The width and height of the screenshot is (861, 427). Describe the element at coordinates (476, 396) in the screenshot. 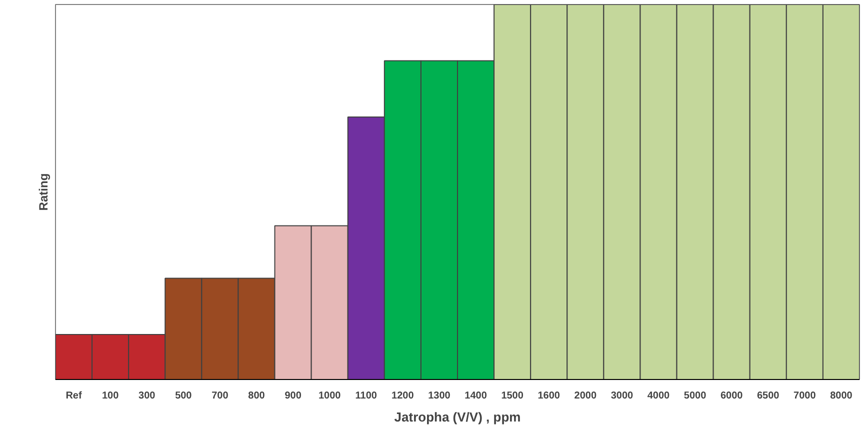

I see `x-tick-label: 1400` at that location.